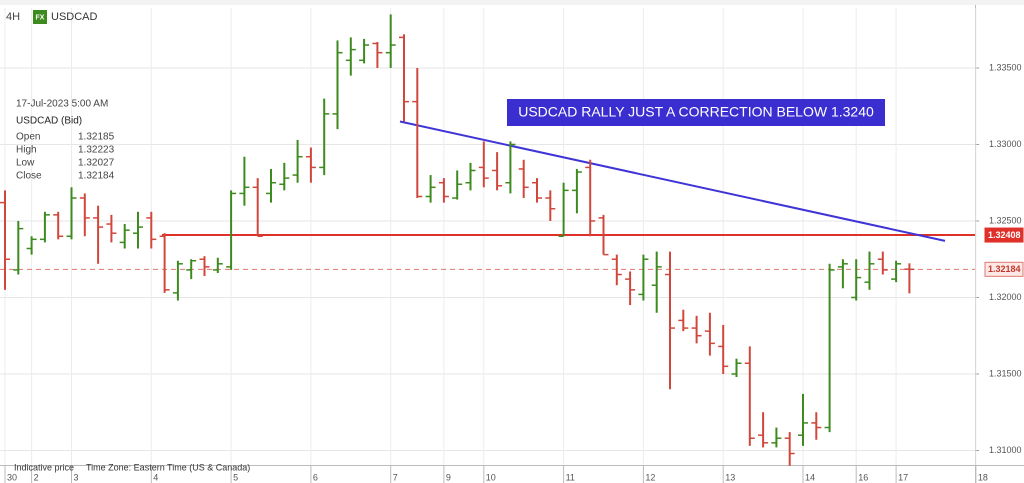  I want to click on y-tick-label: 1.32500, so click(1005, 220).